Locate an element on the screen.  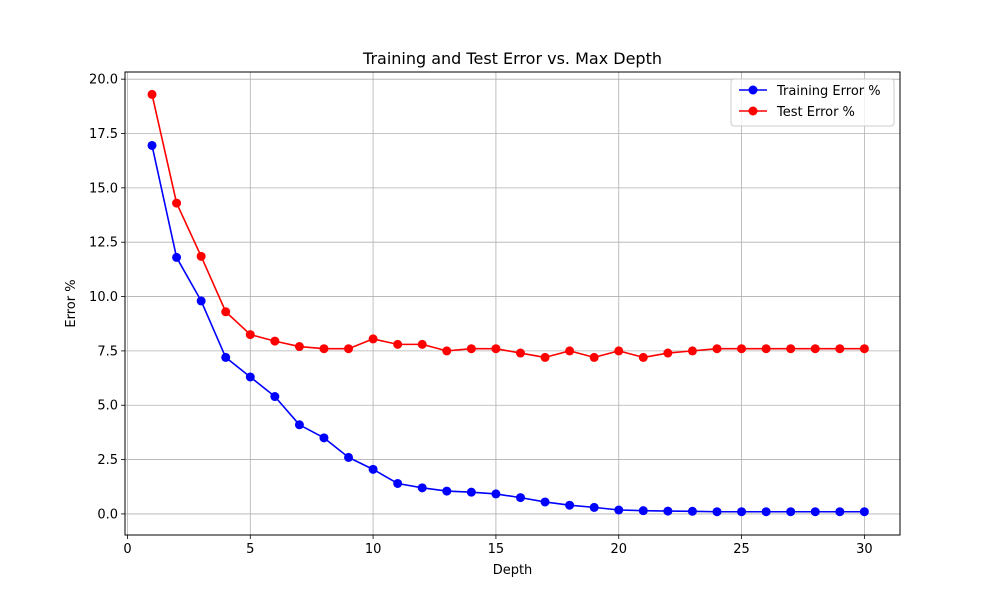
legend-marker-test is located at coordinates (753, 111).